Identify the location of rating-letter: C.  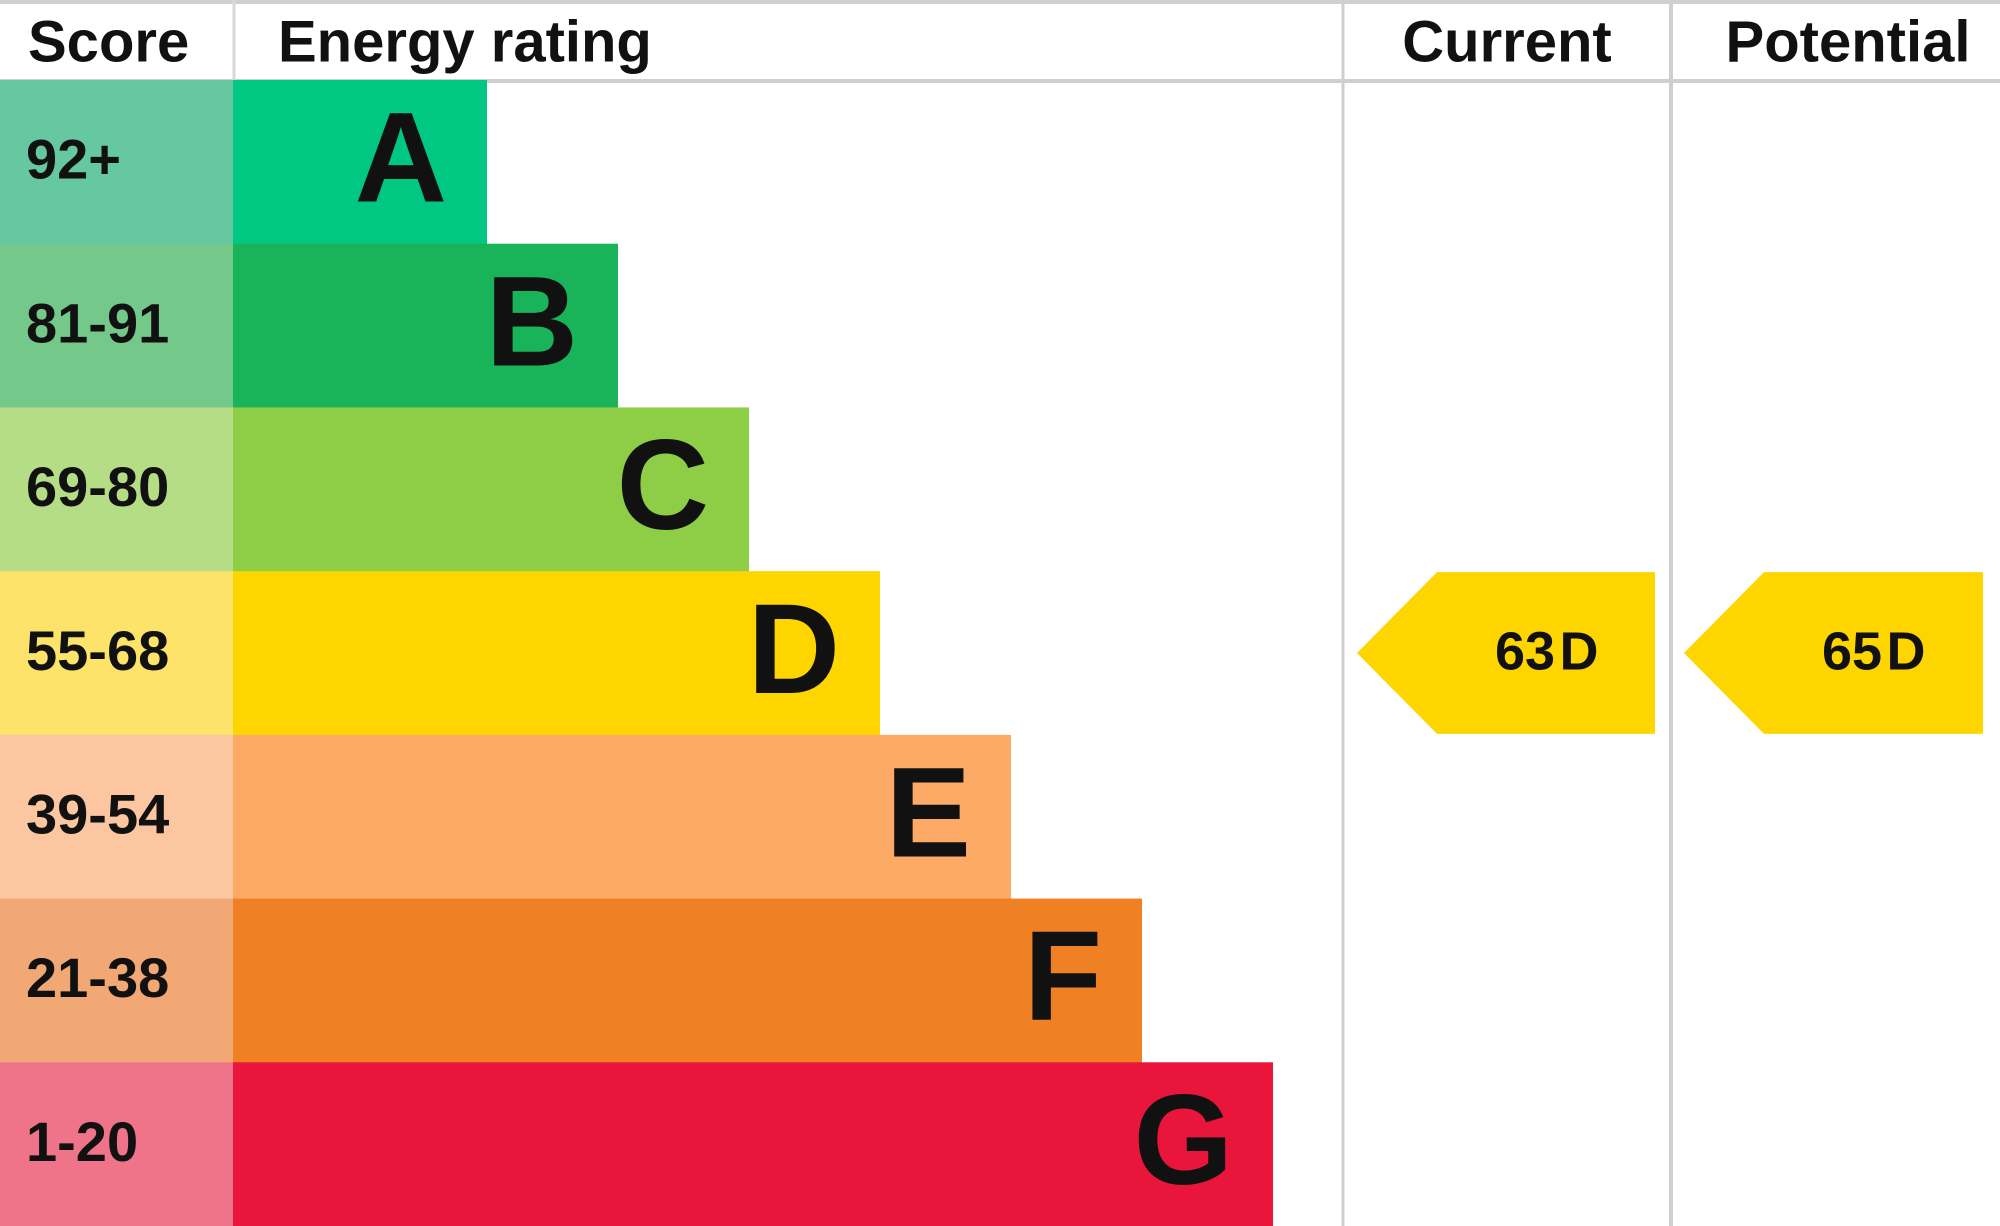
(663, 485).